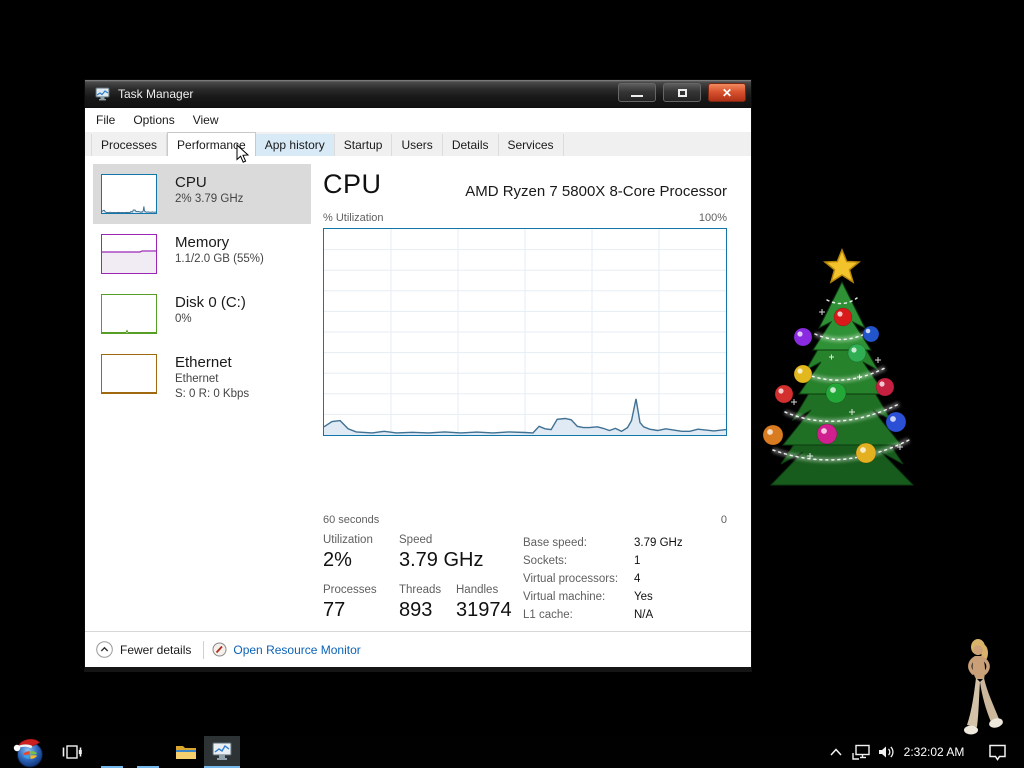  I want to click on file-explorer-button, so click(186, 752).